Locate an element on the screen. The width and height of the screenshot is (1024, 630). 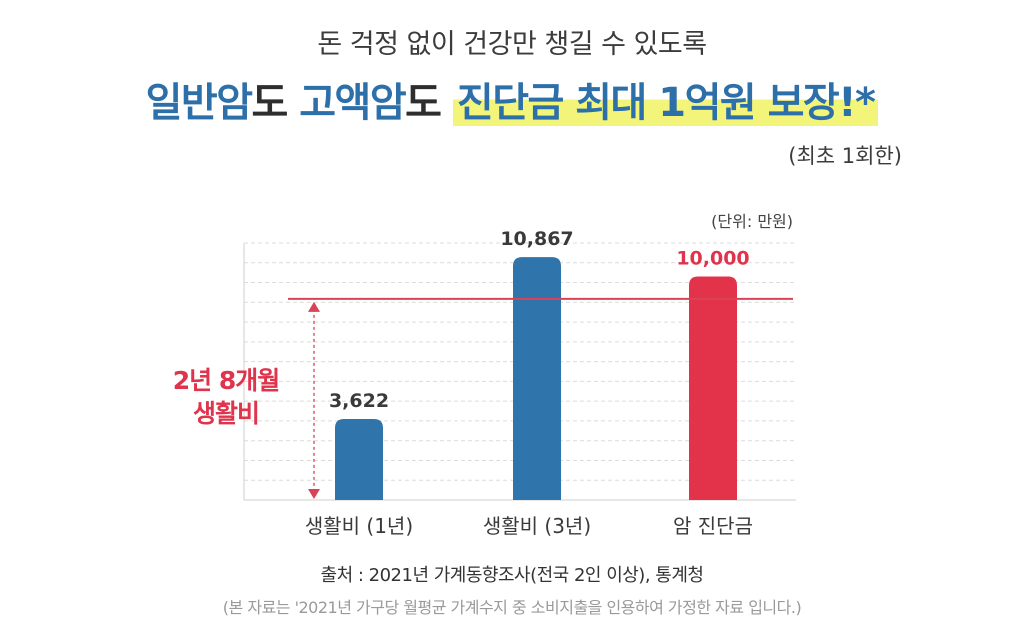
limit-note: (최초 1회한) is located at coordinates (845, 156).